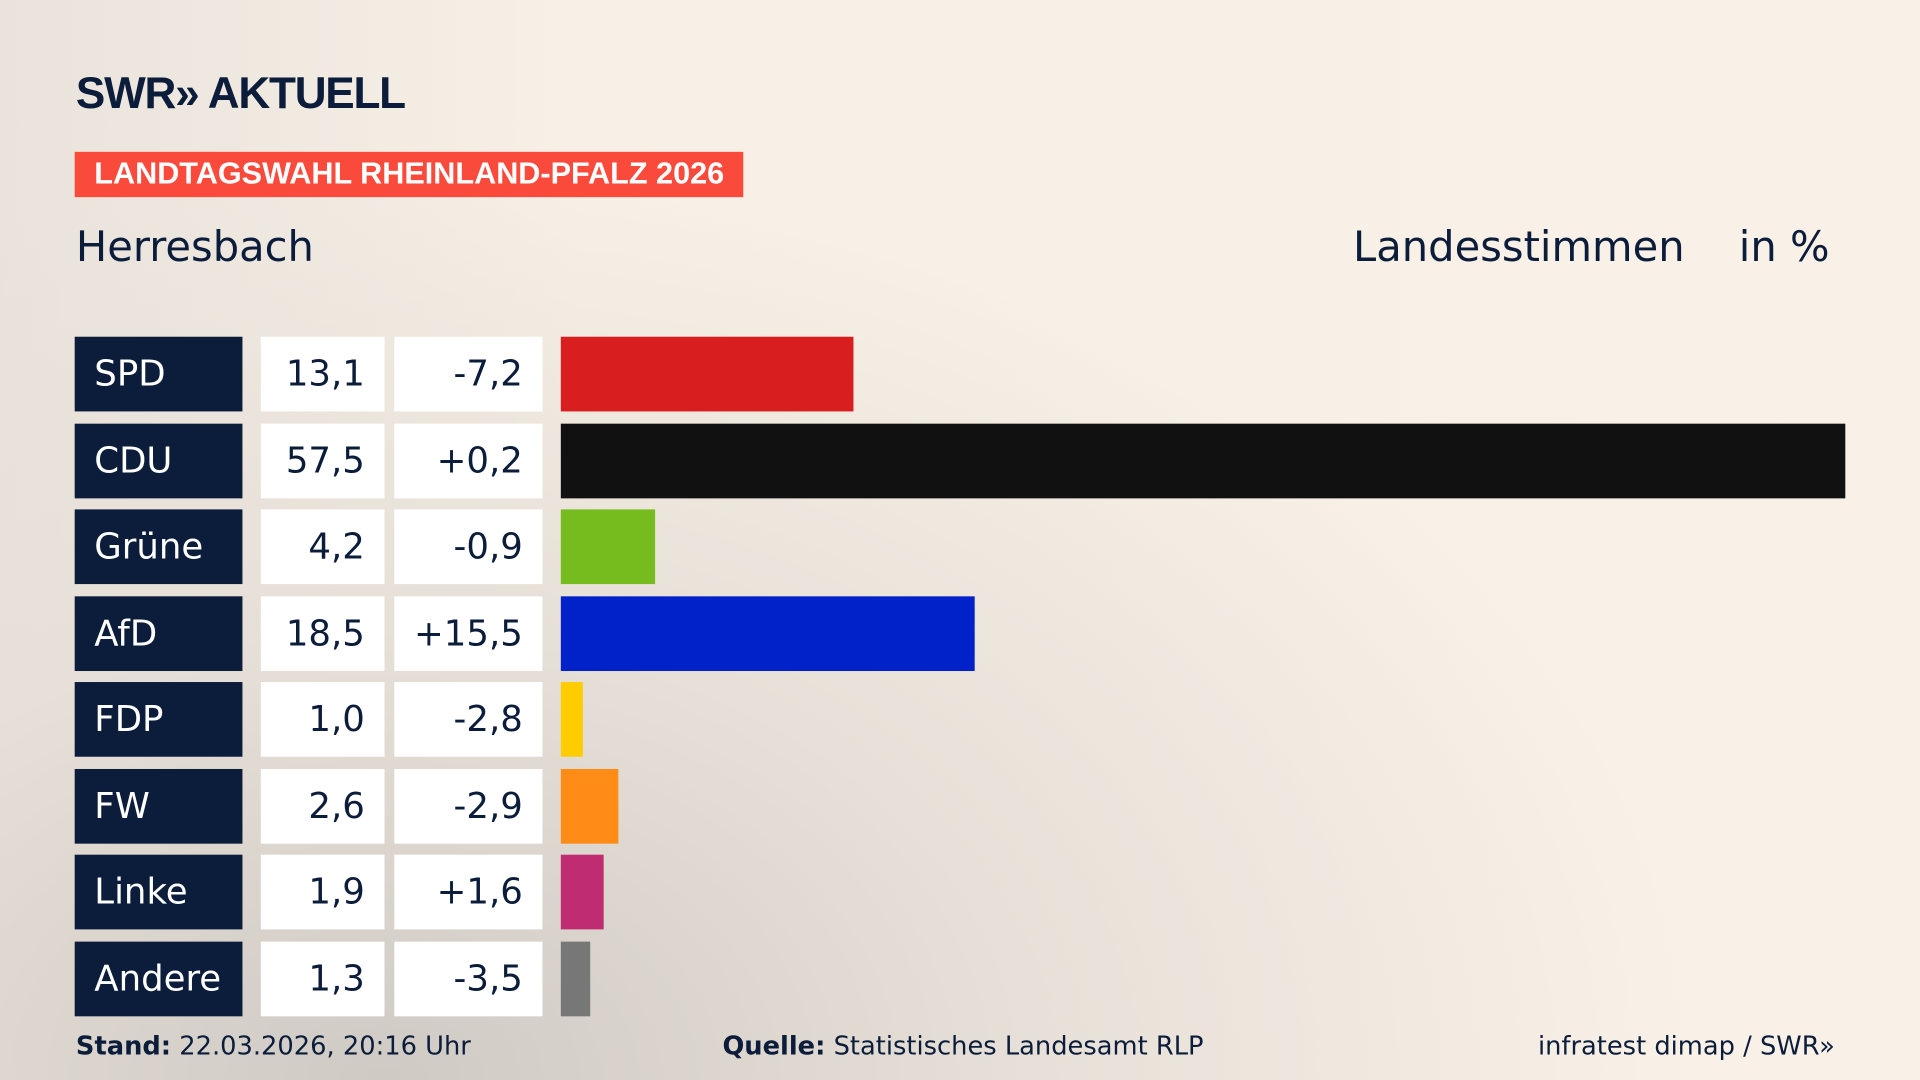 The image size is (1920, 1080). Describe the element at coordinates (322, 892) in the screenshot. I see `party-value: 1,9` at that location.